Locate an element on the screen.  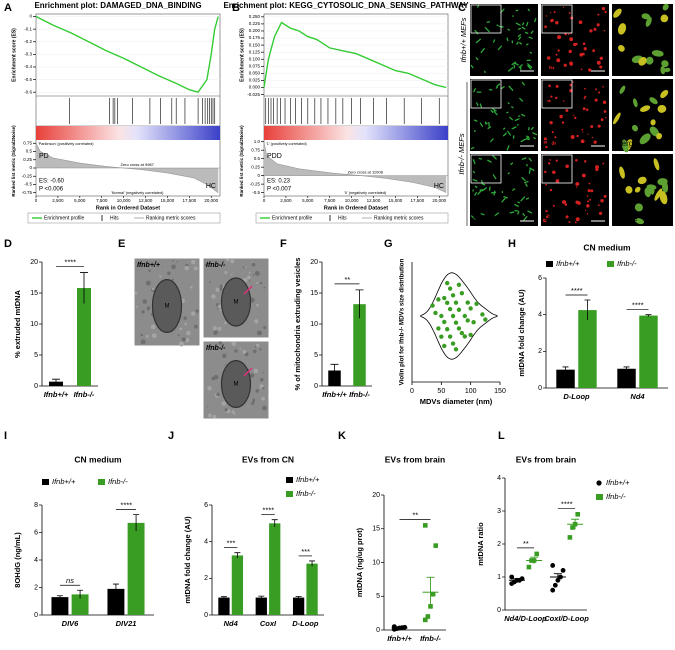
y-tick-label: -0.75 is located at coordinates (27, 192).